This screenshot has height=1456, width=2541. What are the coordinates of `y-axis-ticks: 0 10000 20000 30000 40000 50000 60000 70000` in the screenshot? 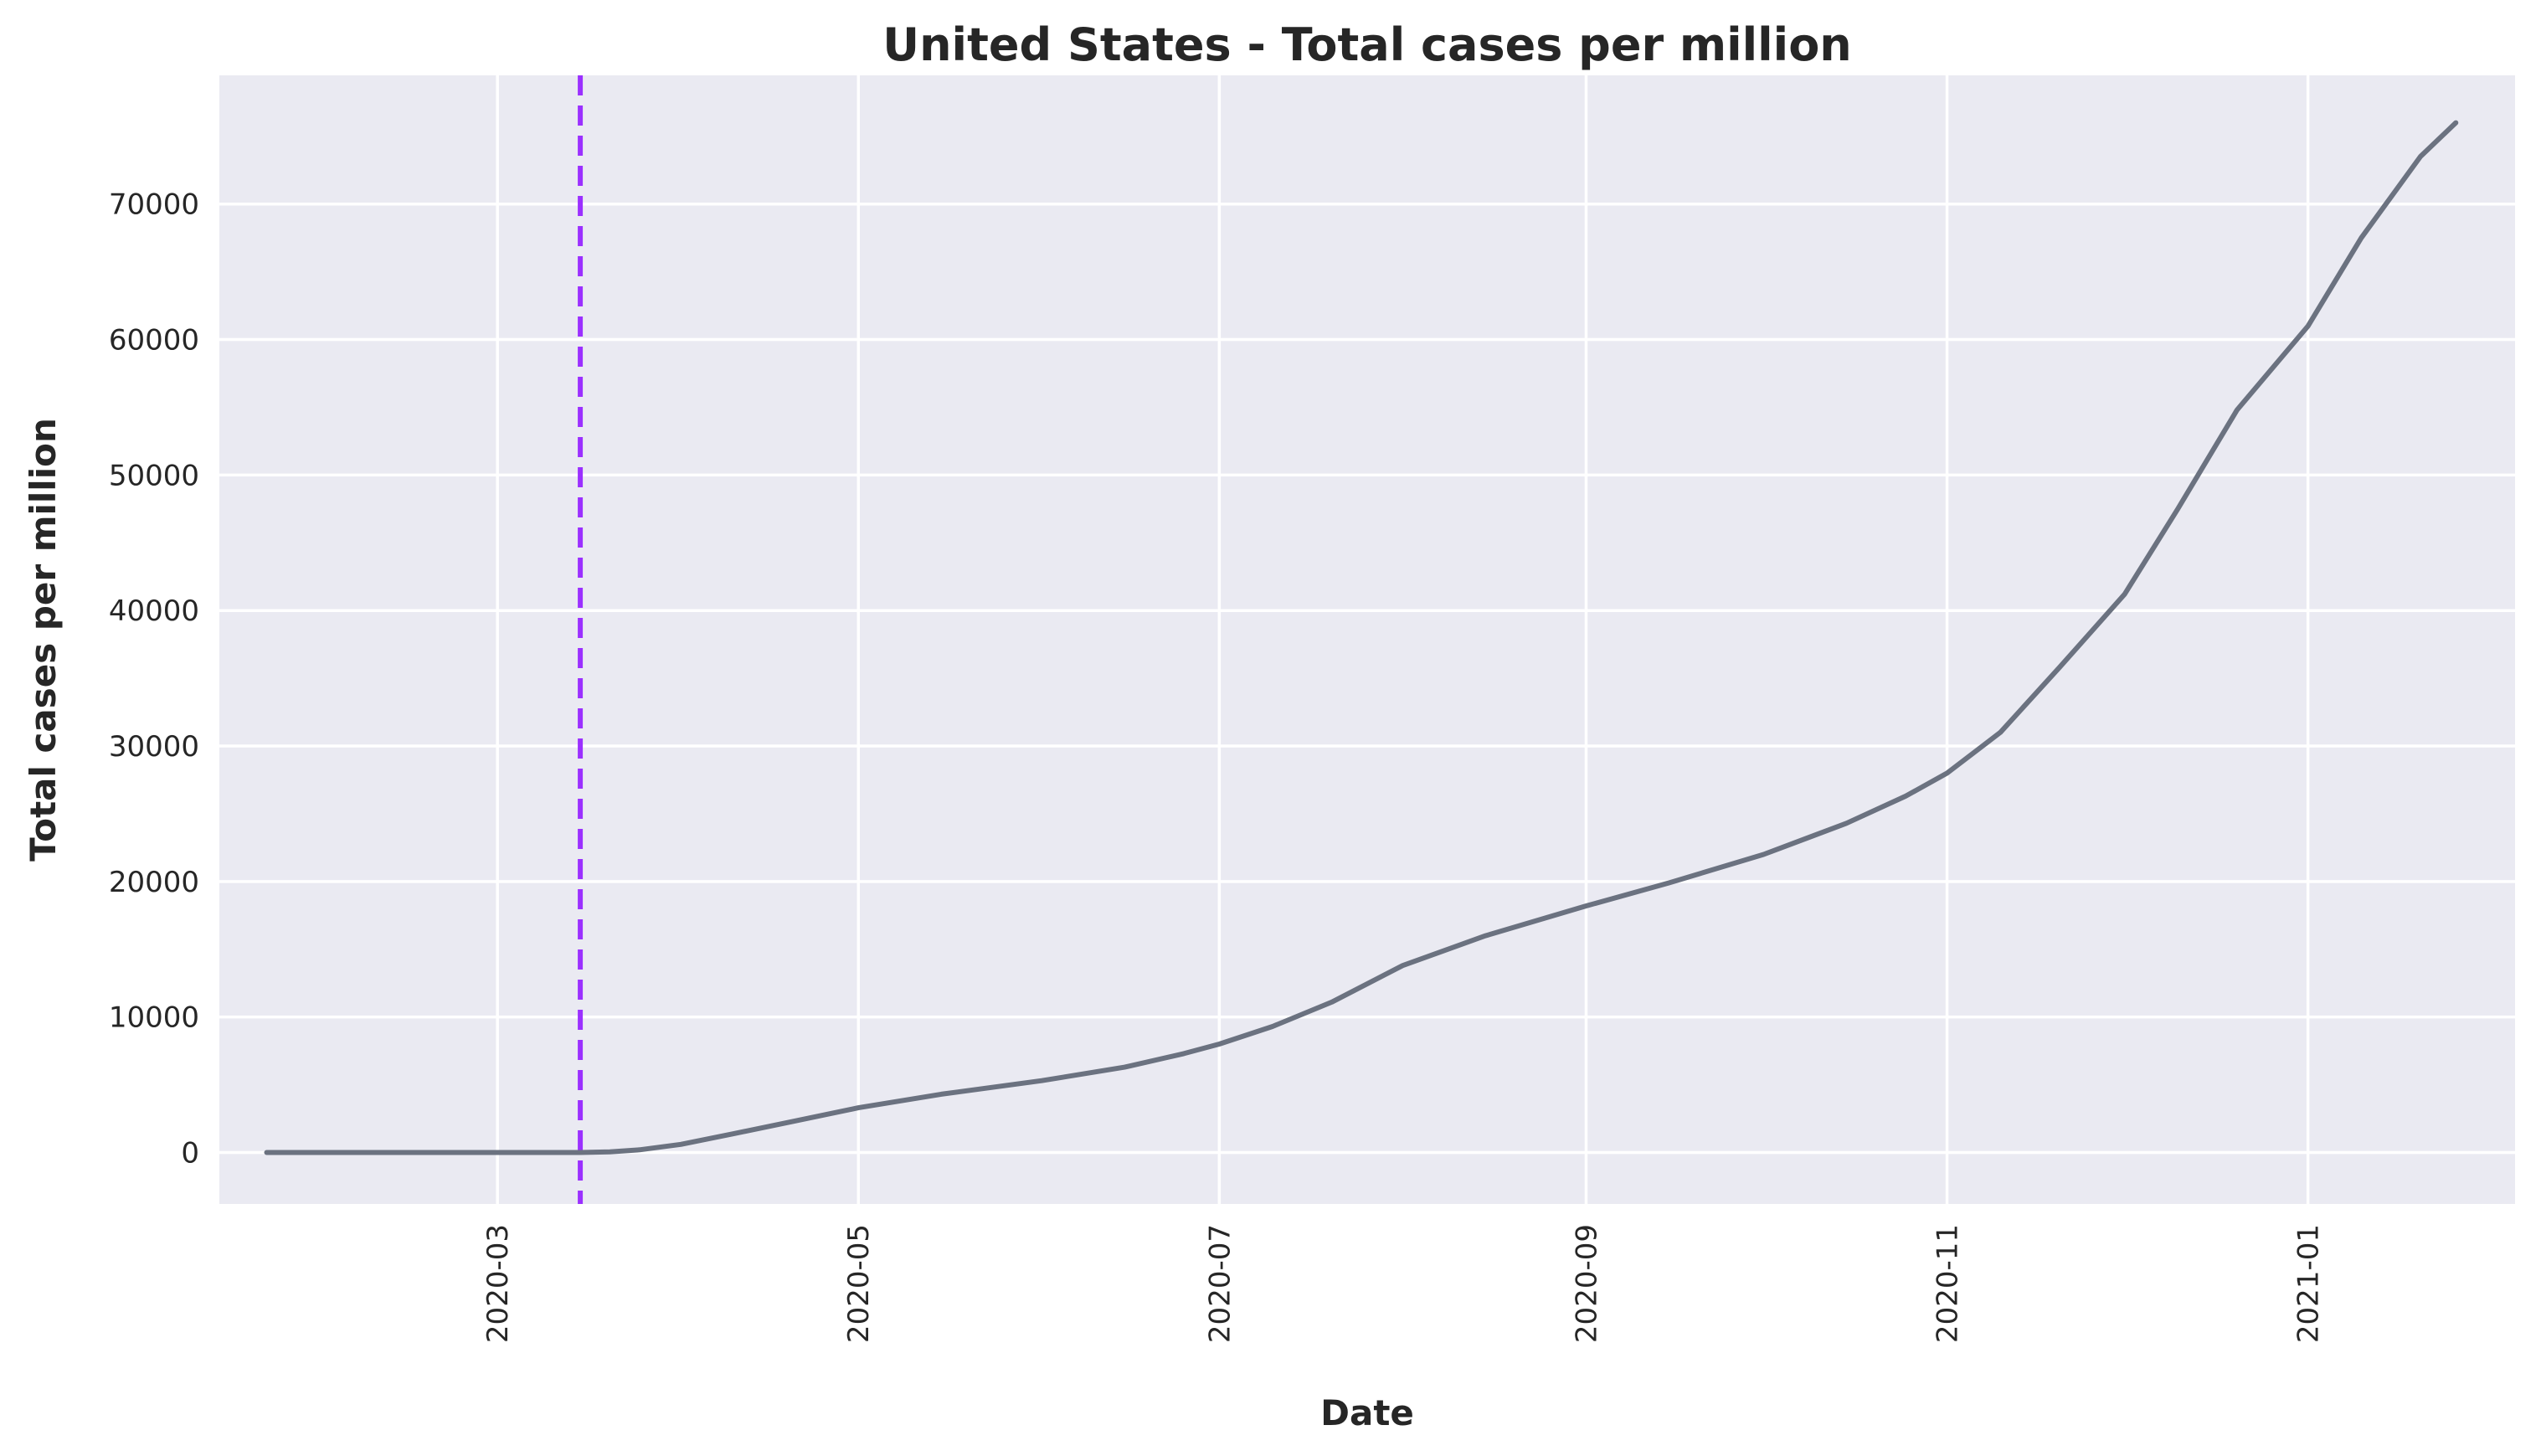 It's located at (154, 679).